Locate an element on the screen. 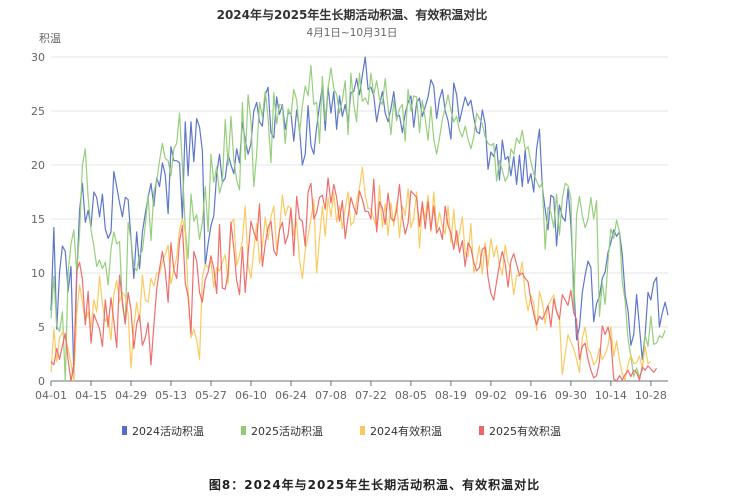  legend-item-1: 2024活动积温 is located at coordinates (163, 431).